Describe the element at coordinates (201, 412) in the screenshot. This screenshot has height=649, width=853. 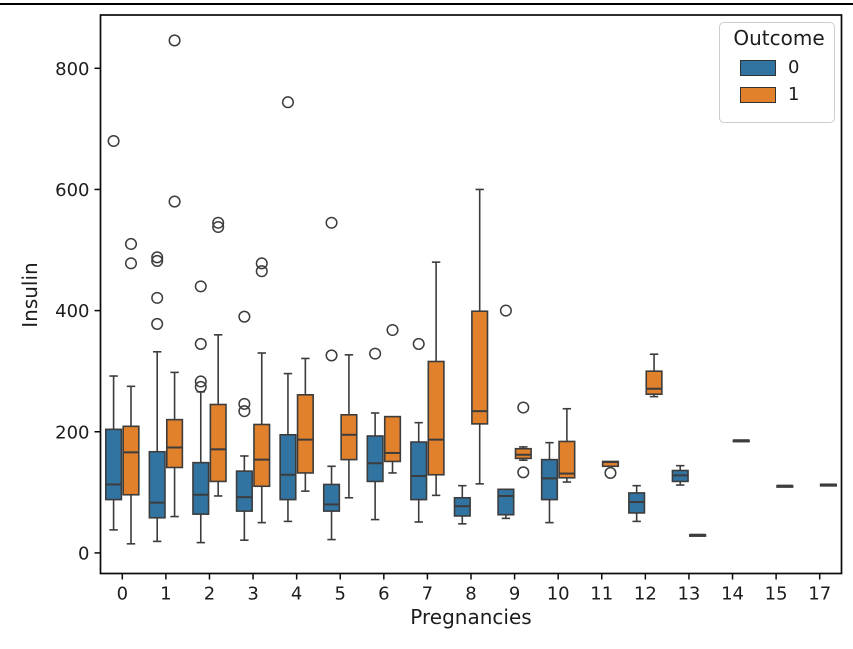
I see `box-outcome0-preg2` at that location.